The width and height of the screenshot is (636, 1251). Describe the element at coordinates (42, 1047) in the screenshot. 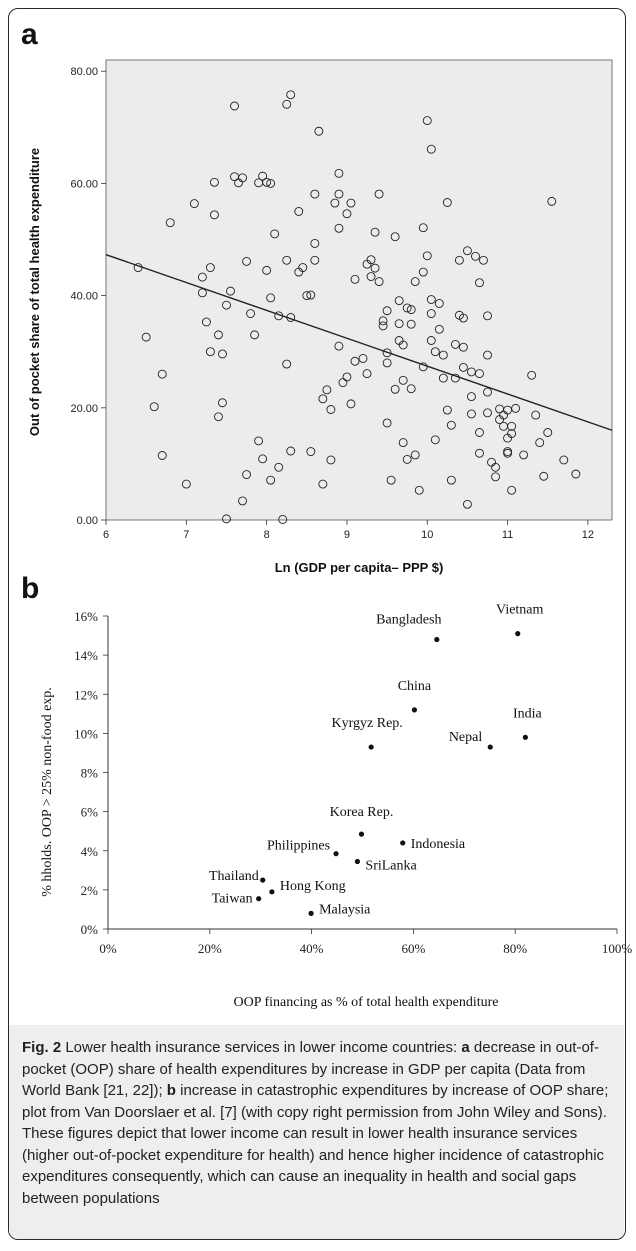

I see `caption-fig-label: Fig. 2` at that location.